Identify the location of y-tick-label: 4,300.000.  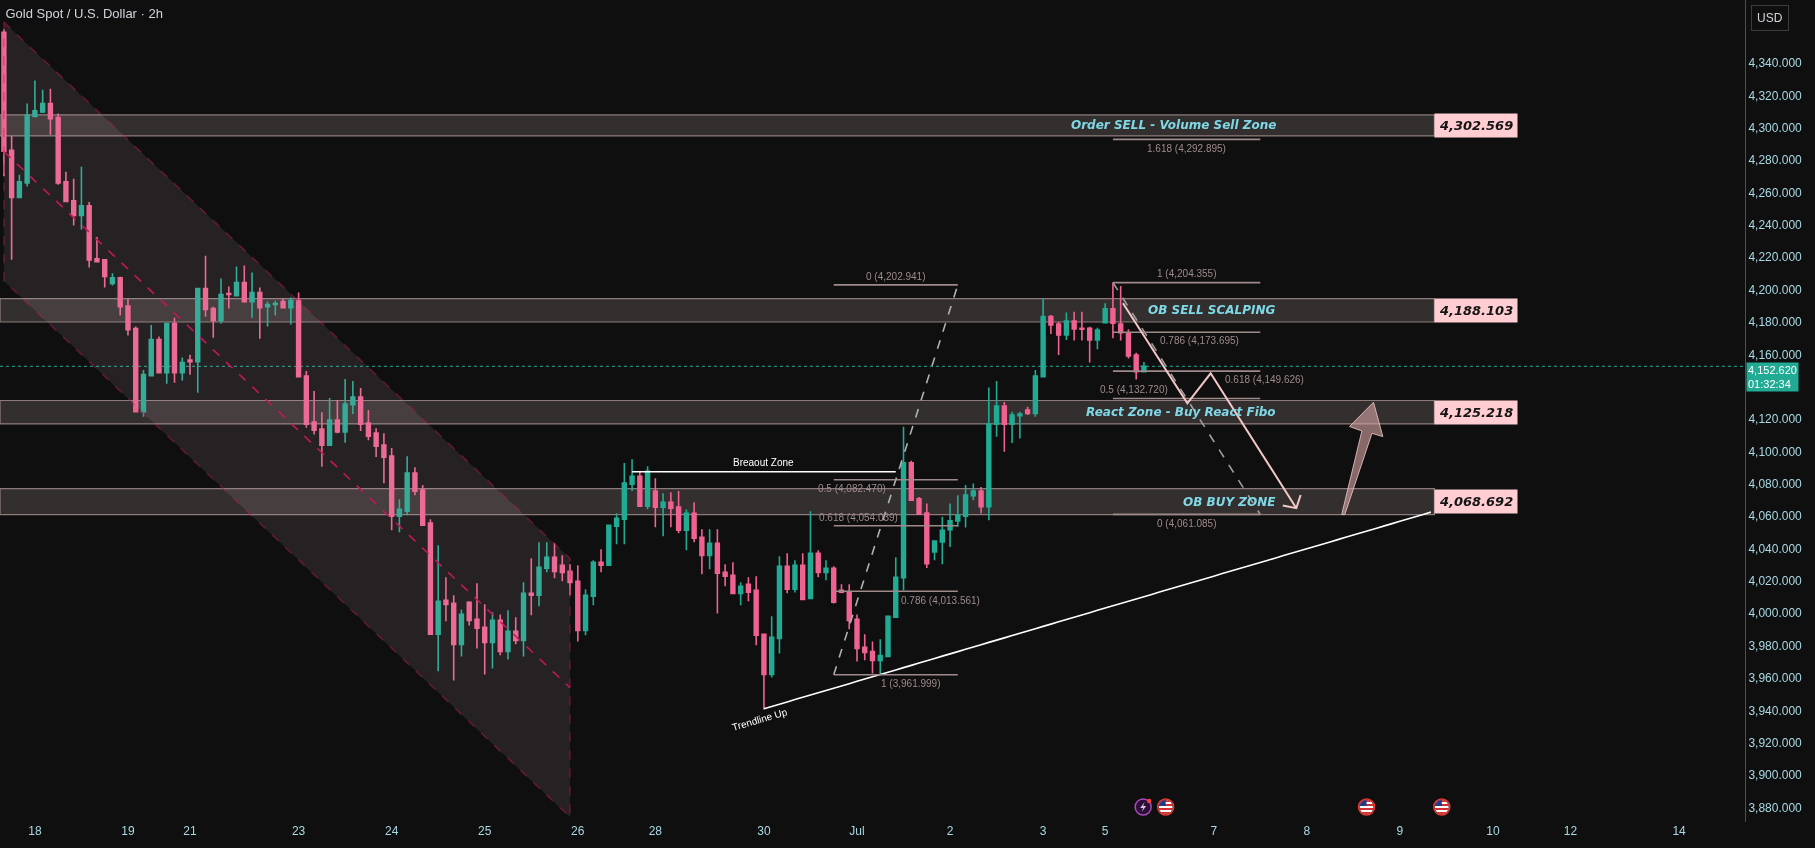
(1775, 128).